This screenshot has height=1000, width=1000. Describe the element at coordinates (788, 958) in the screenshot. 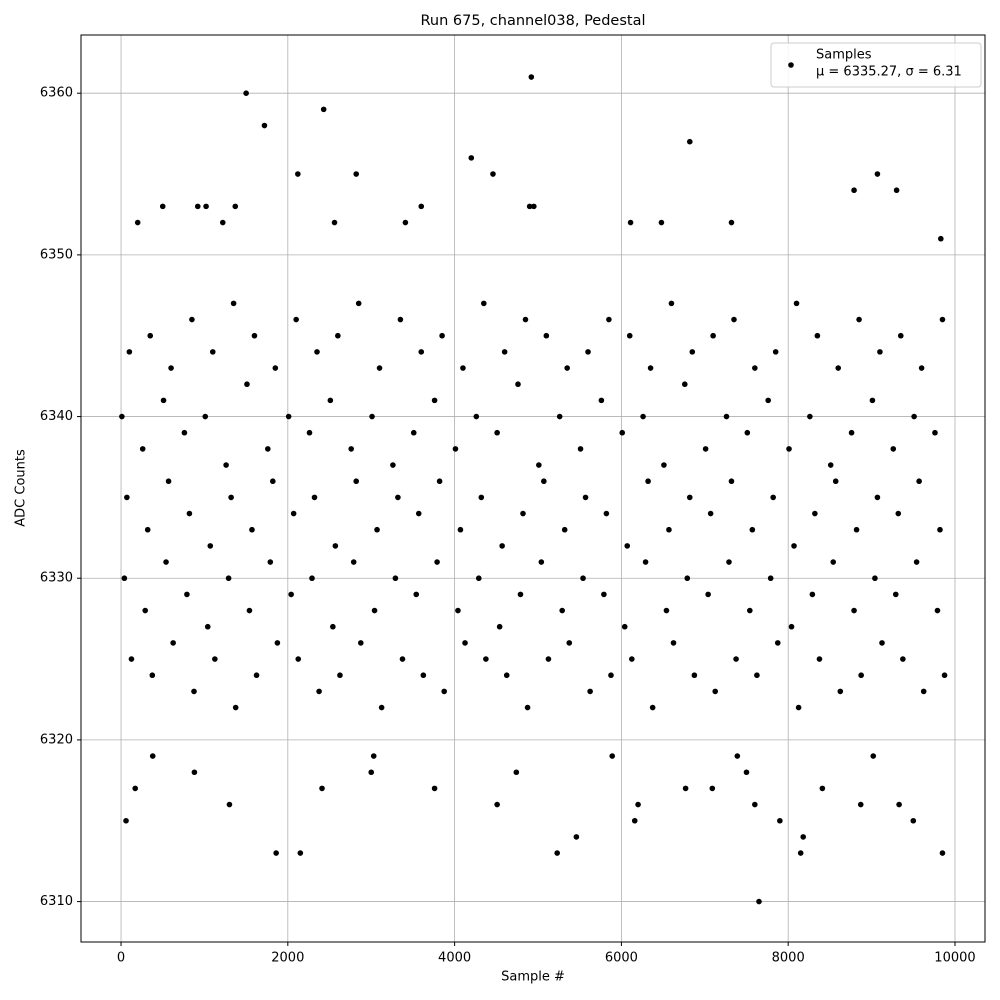

I see `x-tick-label: 8000` at that location.